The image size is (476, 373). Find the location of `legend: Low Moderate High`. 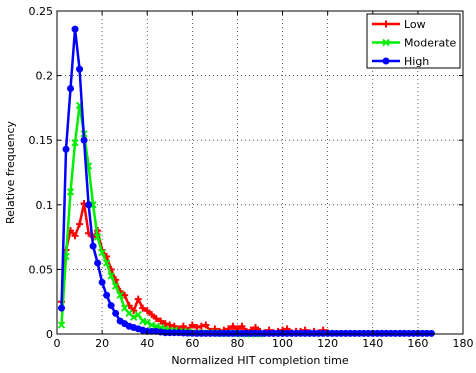

legend: Low Moderate High is located at coordinates (413, 41).